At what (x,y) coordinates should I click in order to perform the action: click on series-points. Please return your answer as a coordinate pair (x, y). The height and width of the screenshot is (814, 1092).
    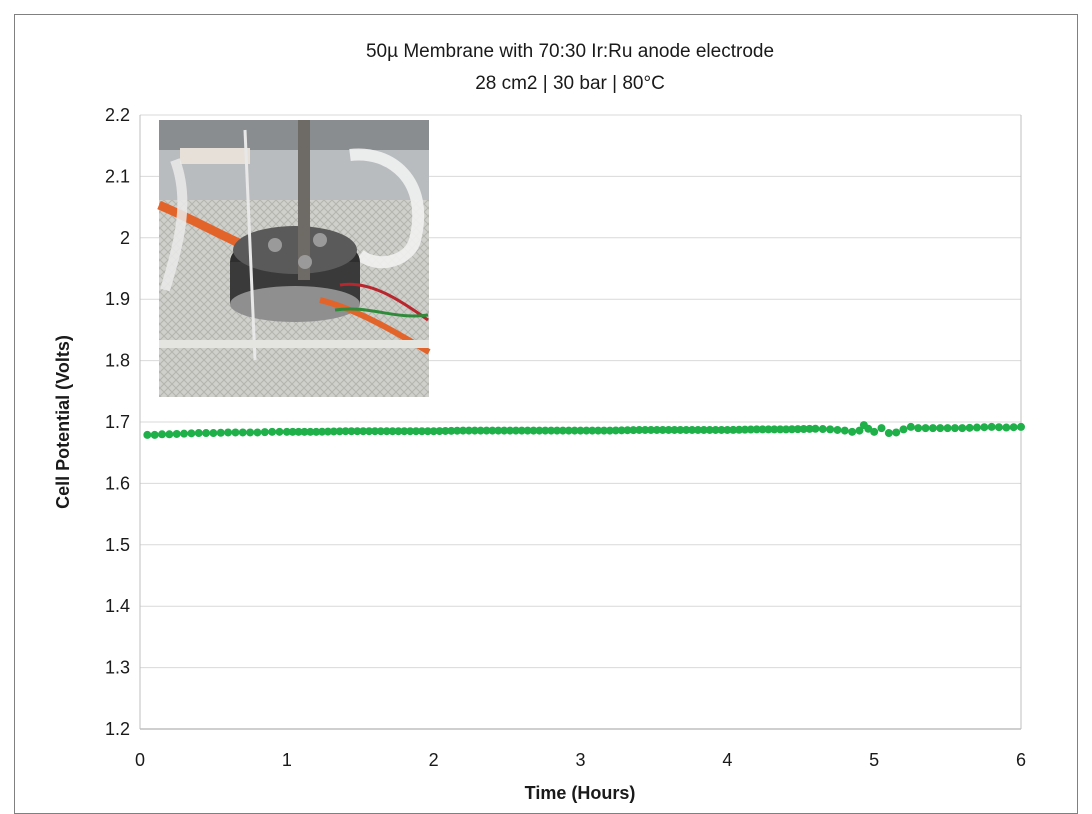
    Looking at the image, I should click on (584, 430).